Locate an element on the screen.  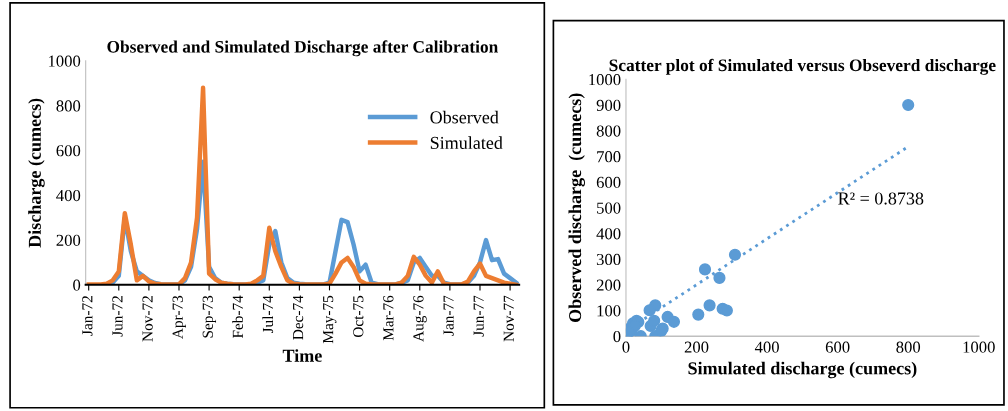
x-tick-label: Jul-74 is located at coordinates (268, 314).